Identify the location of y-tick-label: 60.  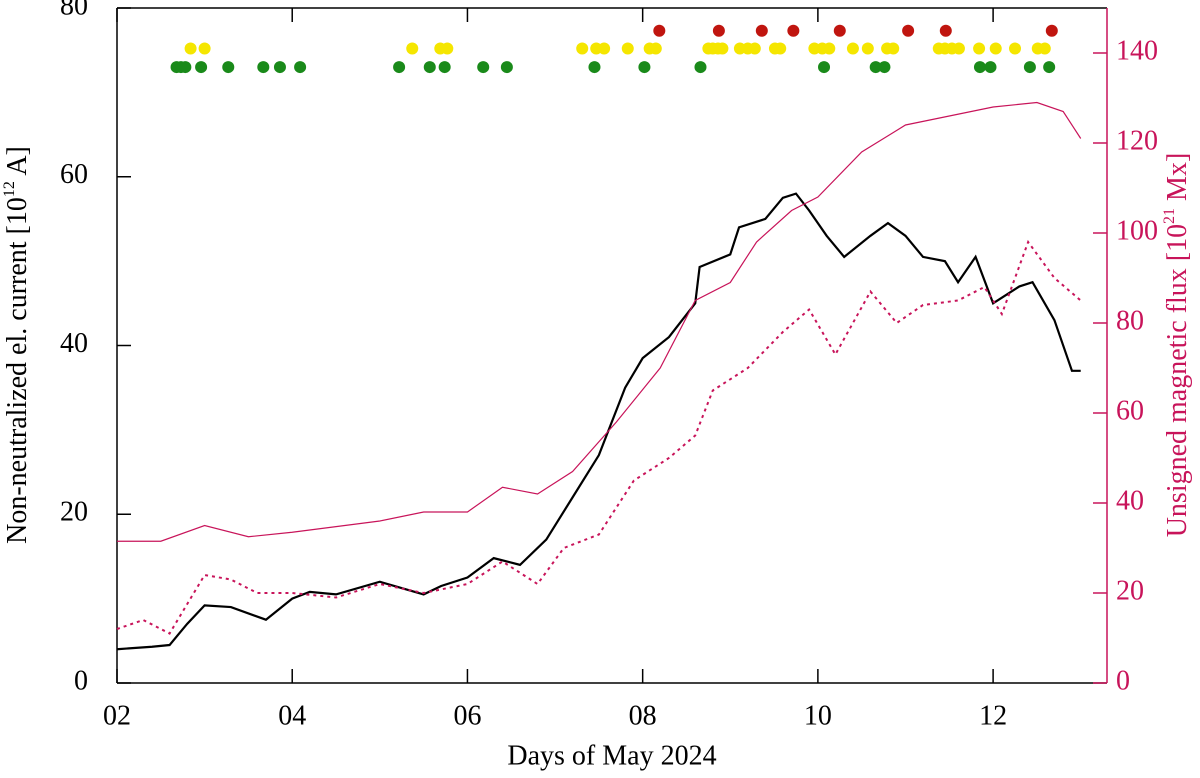
(74, 174).